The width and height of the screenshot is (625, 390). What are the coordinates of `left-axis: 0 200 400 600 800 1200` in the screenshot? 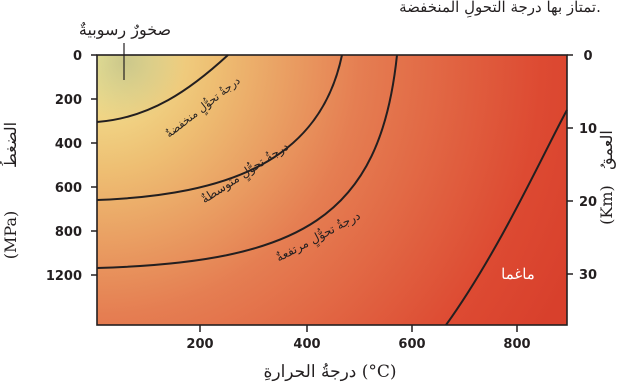 It's located at (71, 166).